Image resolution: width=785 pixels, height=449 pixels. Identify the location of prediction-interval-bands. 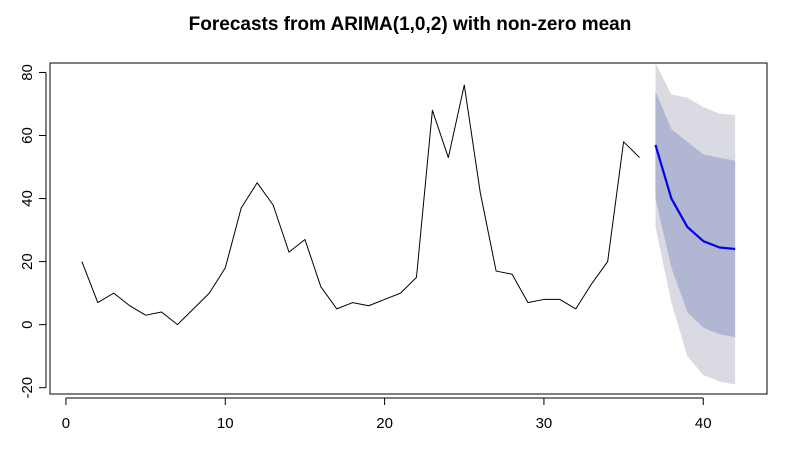
(695, 224).